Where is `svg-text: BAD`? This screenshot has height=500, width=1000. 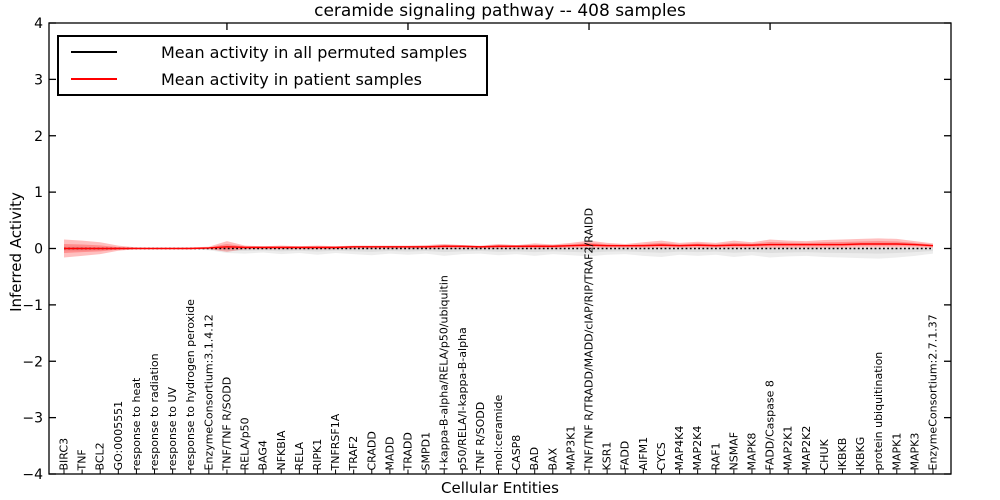 svg-text: BAD is located at coordinates (534, 459).